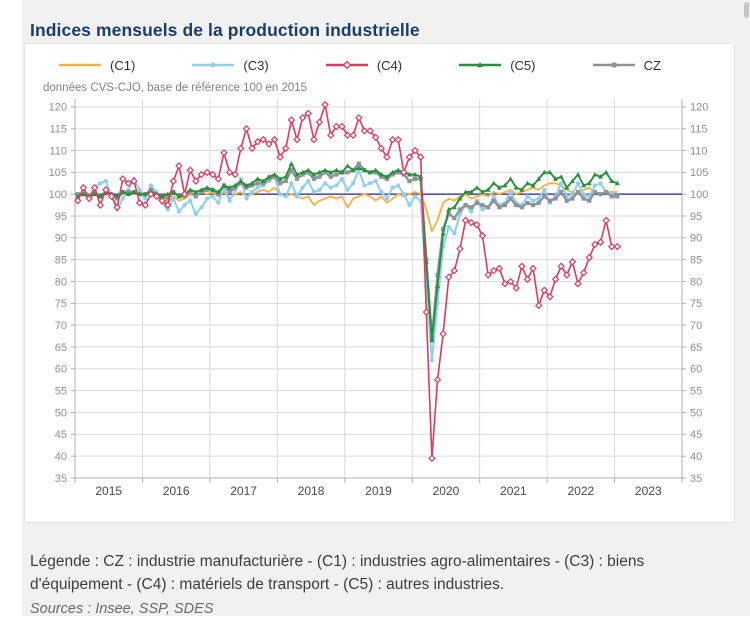 The height and width of the screenshot is (617, 750). I want to click on legend-label-cz: CZ, so click(652, 65).